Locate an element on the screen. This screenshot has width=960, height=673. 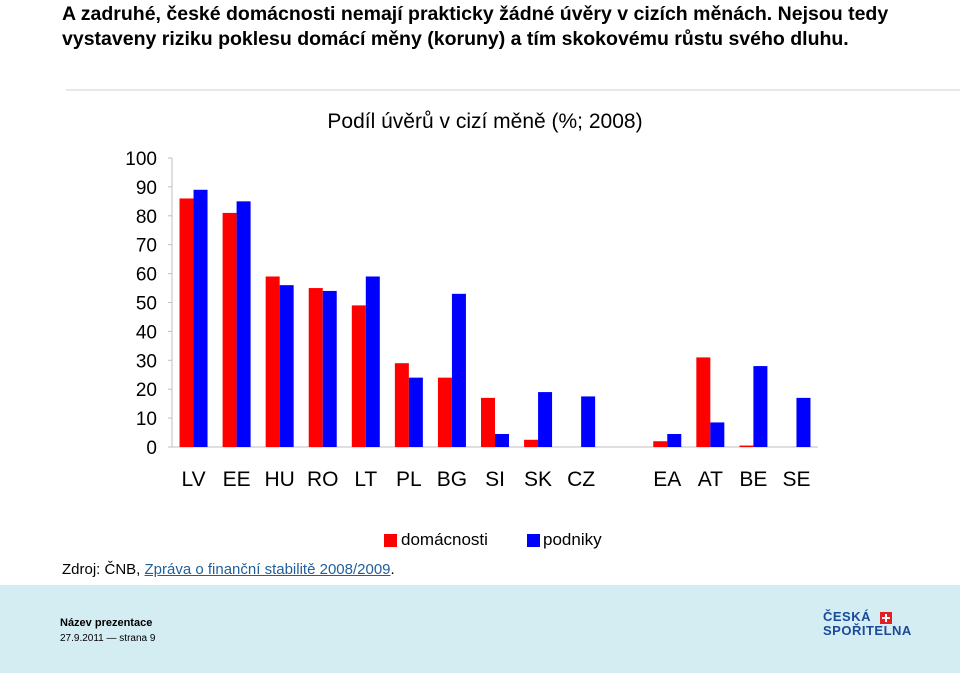
bar-domacnosti-sk is located at coordinates (531, 443).